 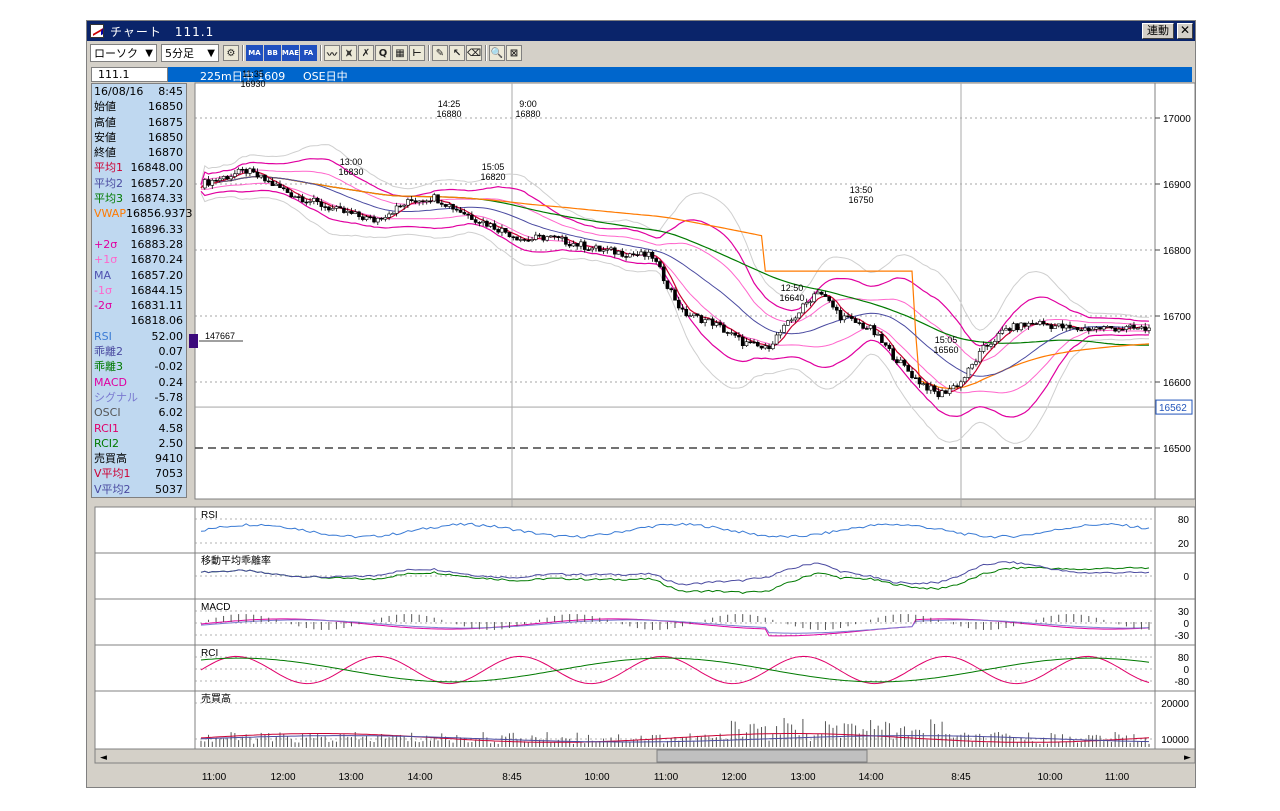 I want to click on interval-dropdown: 5分足 ▼, so click(x=190, y=53).